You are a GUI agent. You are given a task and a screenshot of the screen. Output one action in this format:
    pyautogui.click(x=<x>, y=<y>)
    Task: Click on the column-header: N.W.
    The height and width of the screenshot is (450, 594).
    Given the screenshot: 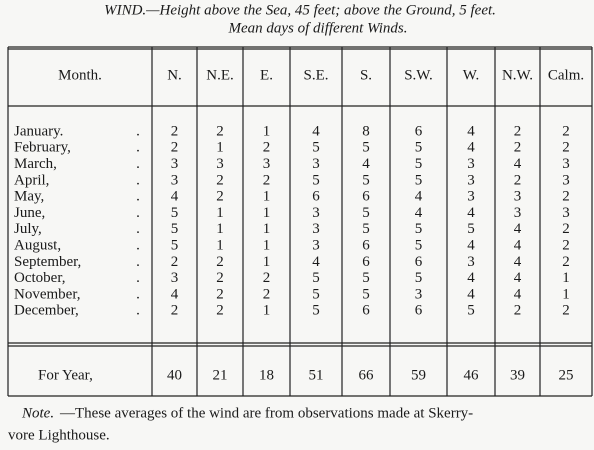 What is the action you would take?
    pyautogui.click(x=517, y=75)
    